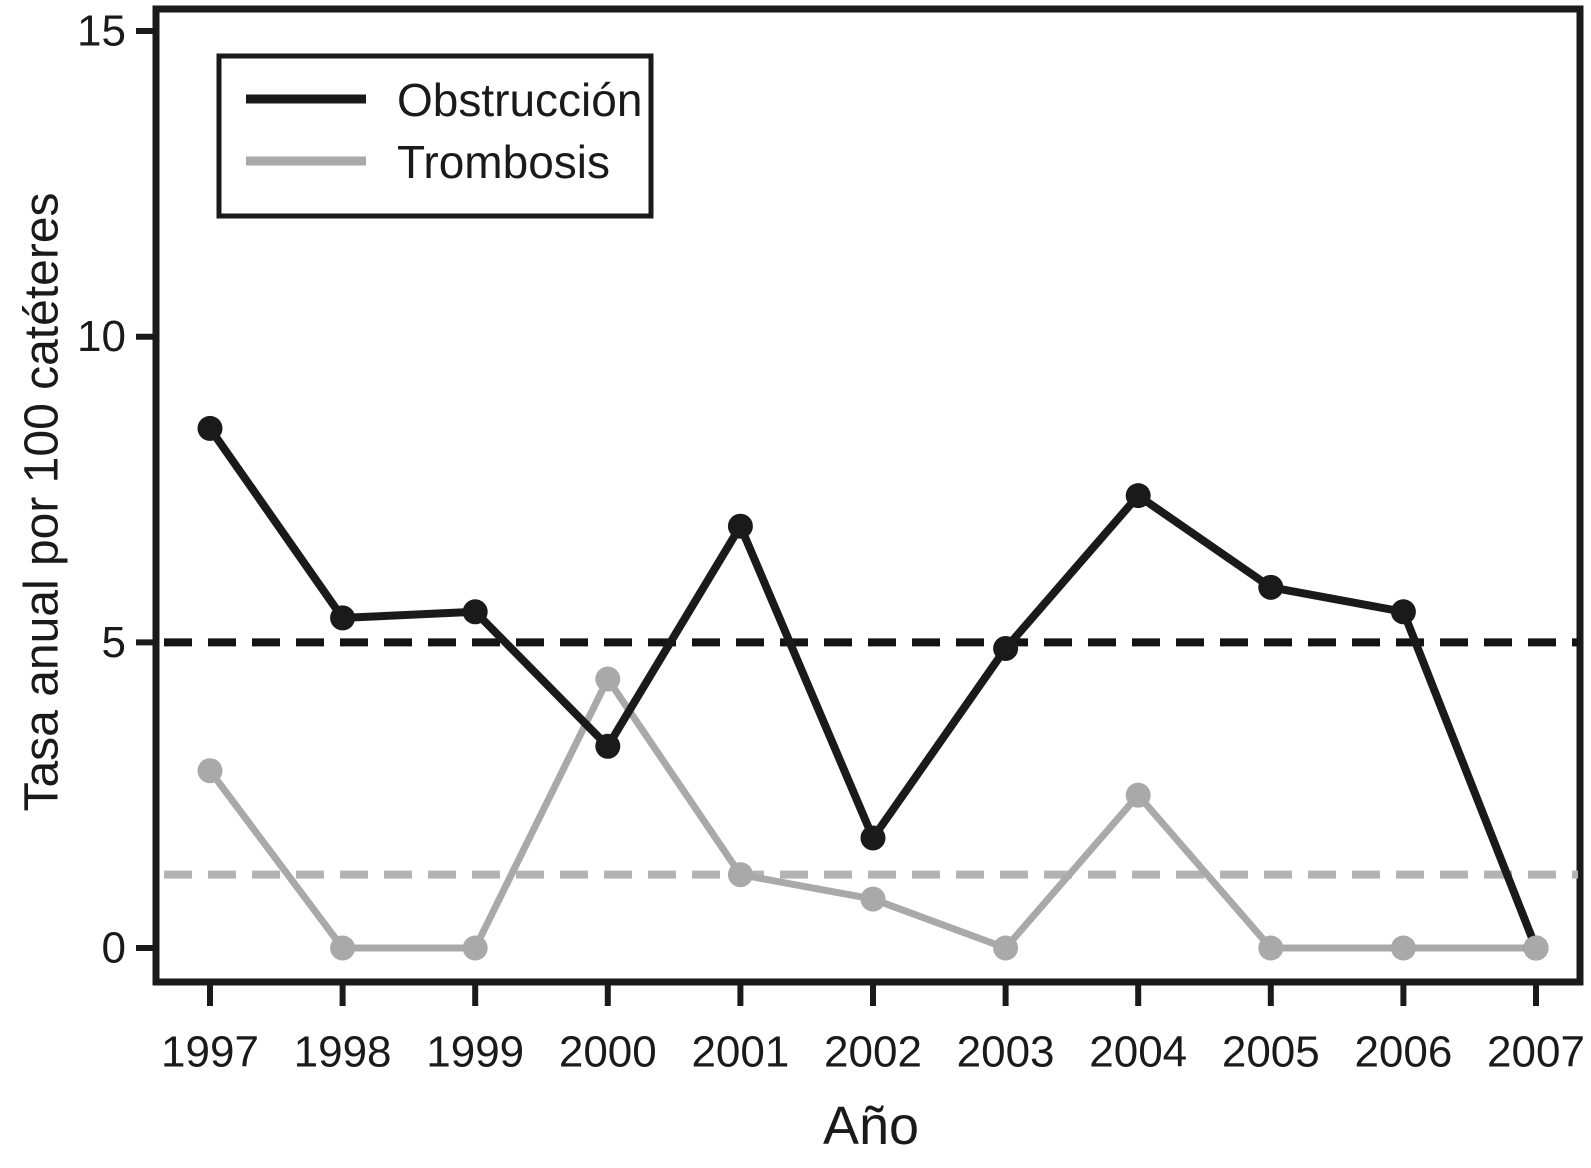 The height and width of the screenshot is (1168, 1591). I want to click on x-tick-label: 2003, so click(1006, 1052).